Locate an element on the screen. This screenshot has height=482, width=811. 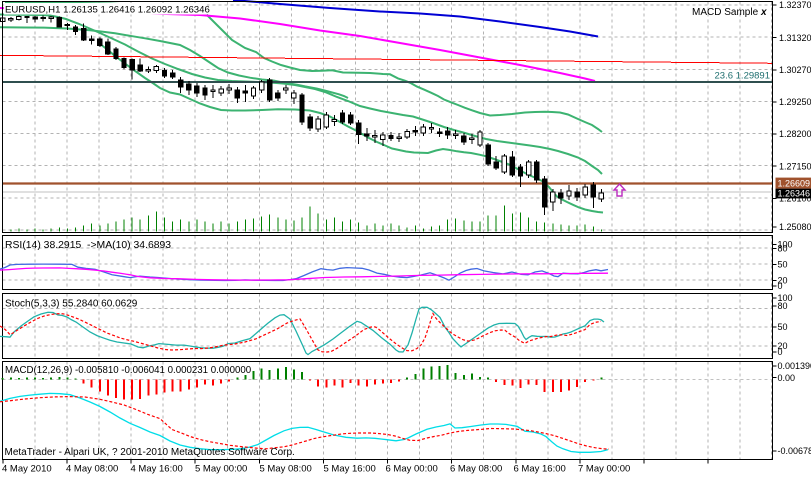
svg-text: Stoch(5,3,3) 55.2840 60.0629 is located at coordinates (71, 304).